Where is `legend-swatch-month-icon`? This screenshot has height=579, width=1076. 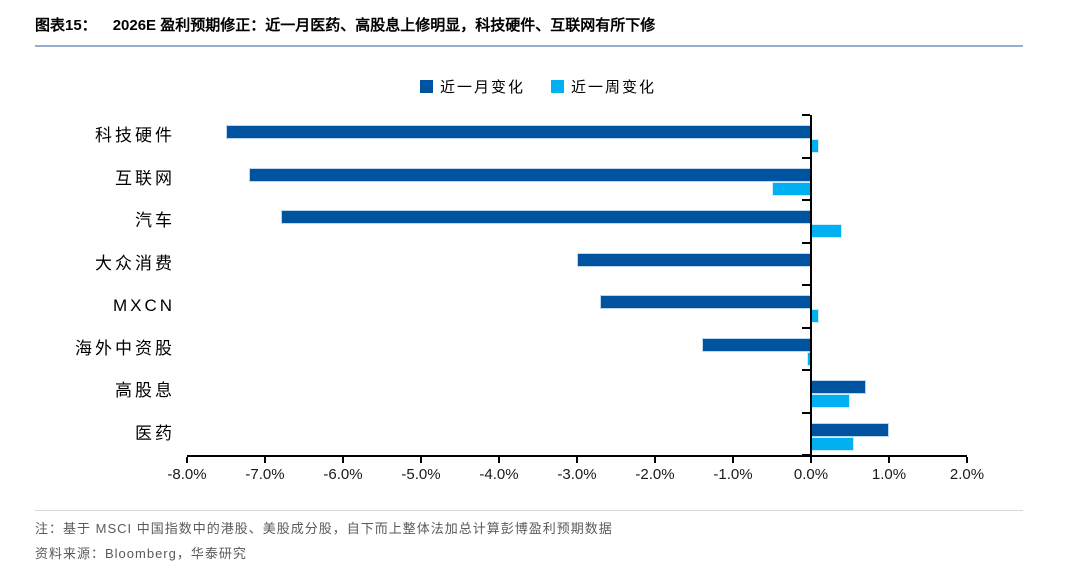 legend-swatch-month-icon is located at coordinates (426, 86).